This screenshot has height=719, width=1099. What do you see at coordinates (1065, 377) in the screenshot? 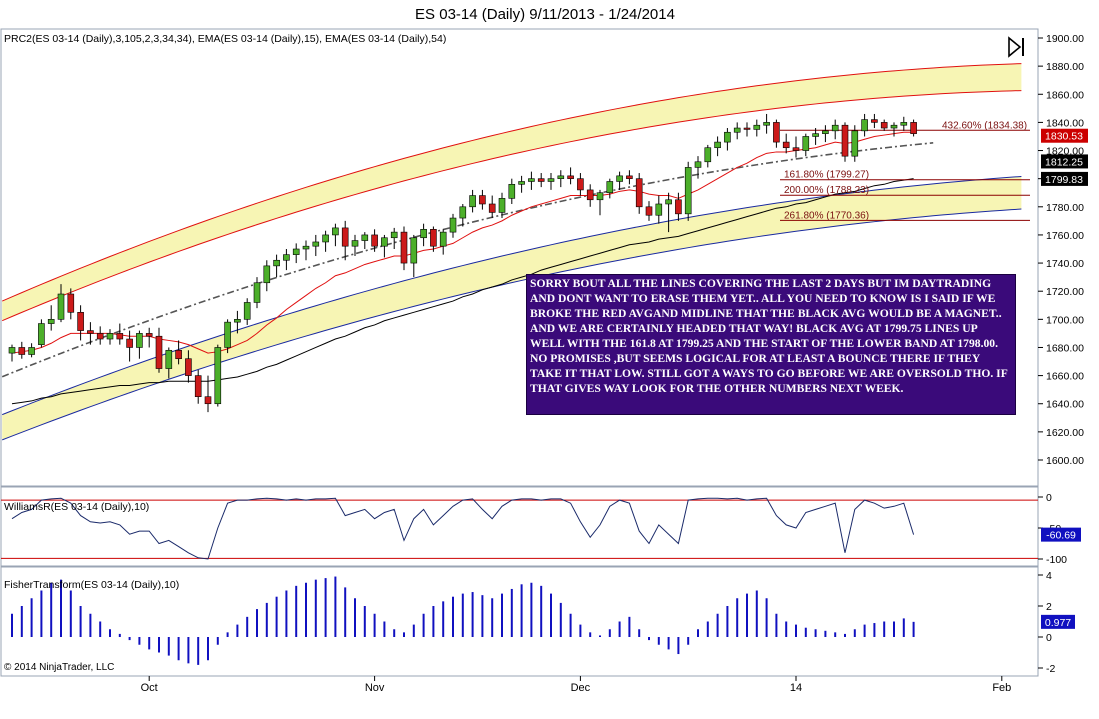
I see `price-tick-label: 1660.00` at bounding box center [1065, 377].